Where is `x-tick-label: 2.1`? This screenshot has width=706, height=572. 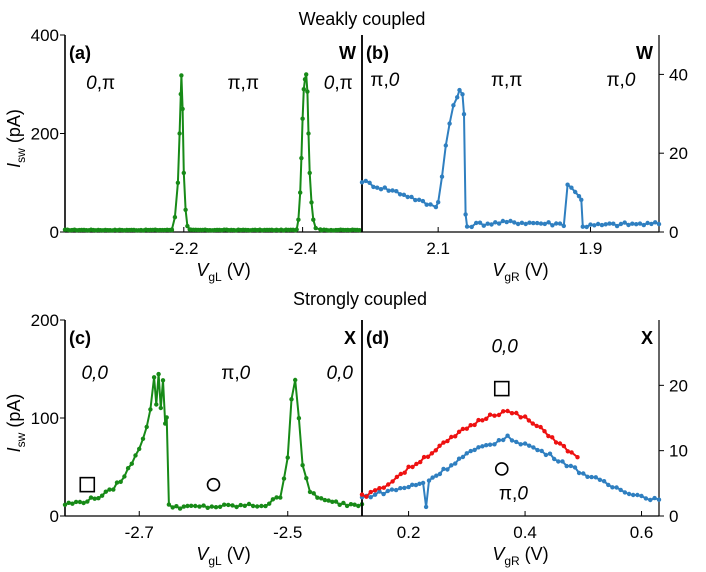 x-tick-label: 2.1 is located at coordinates (438, 248).